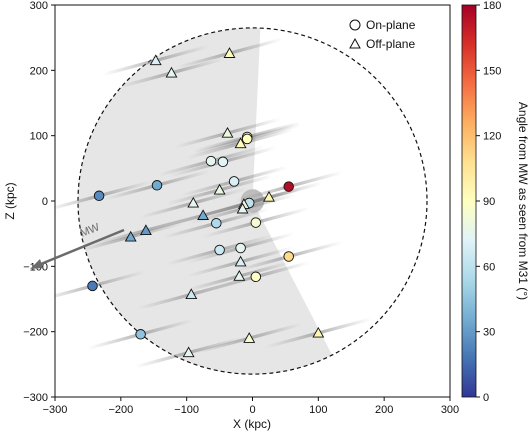 Image resolution: width=530 pixels, height=435 pixels. What do you see at coordinates (252, 424) in the screenshot?
I see `x-axis-title: X (kpc)` at bounding box center [252, 424].